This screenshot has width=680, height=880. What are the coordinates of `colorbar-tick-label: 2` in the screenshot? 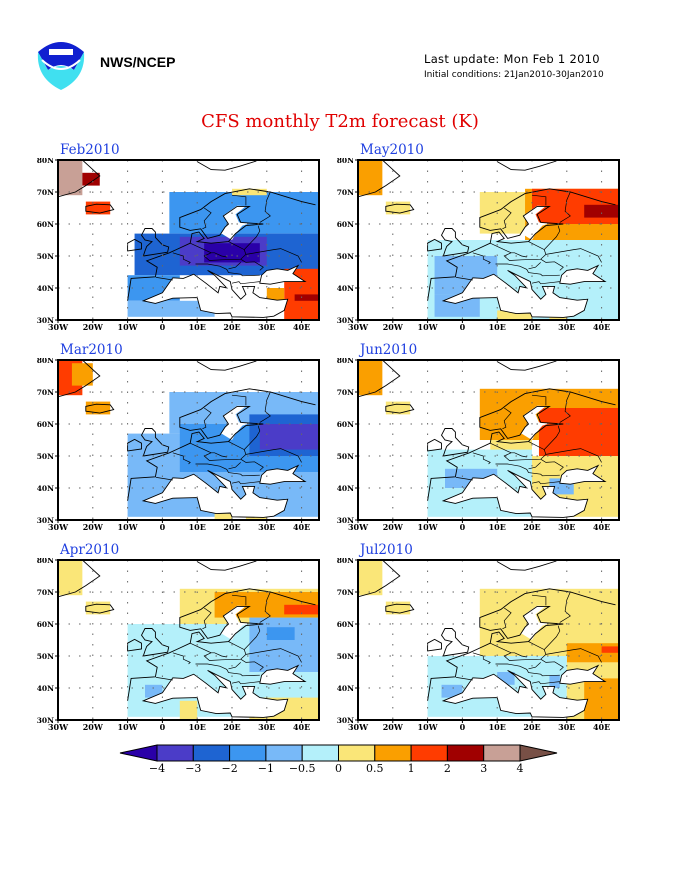 It's located at (447, 768).